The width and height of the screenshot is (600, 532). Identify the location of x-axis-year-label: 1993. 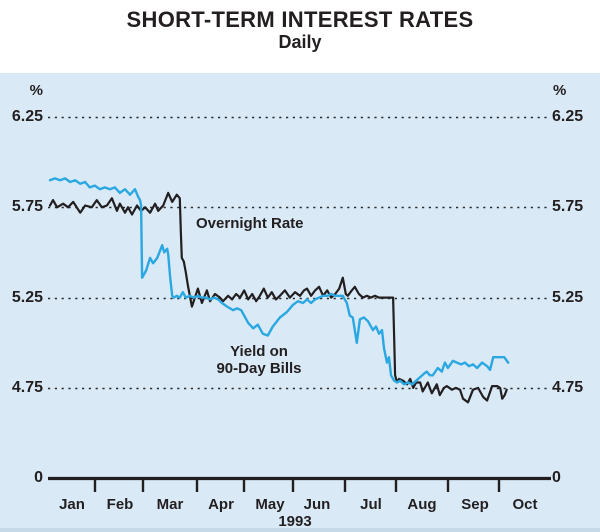
(295, 521).